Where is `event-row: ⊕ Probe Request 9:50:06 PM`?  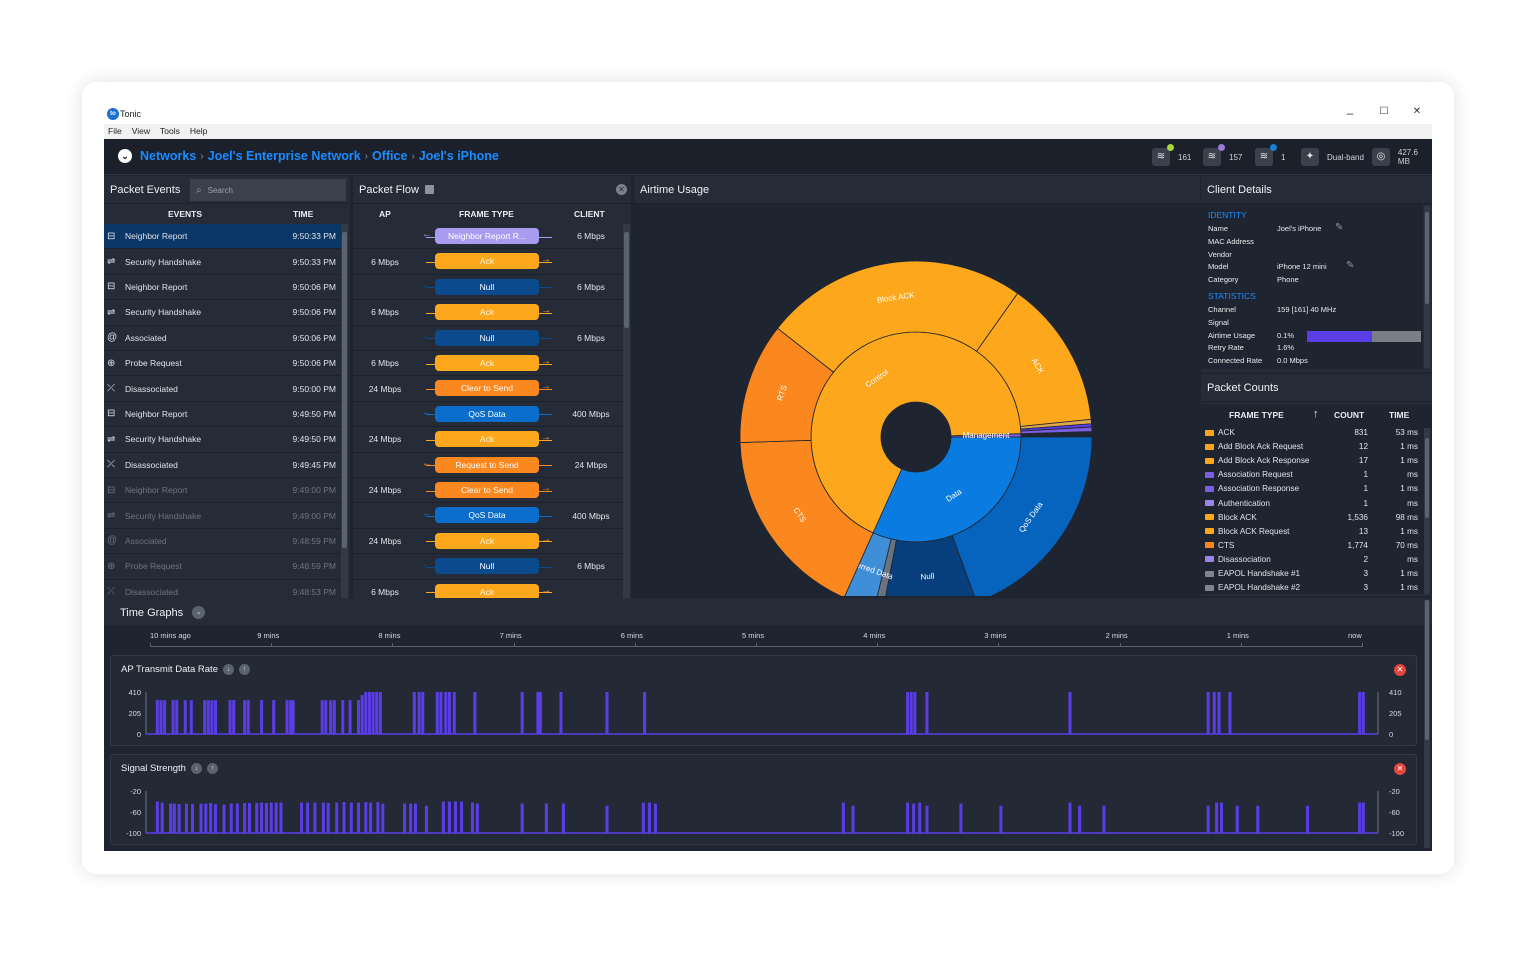
event-row: ⊕ Probe Request 9:50:06 PM is located at coordinates (222, 364).